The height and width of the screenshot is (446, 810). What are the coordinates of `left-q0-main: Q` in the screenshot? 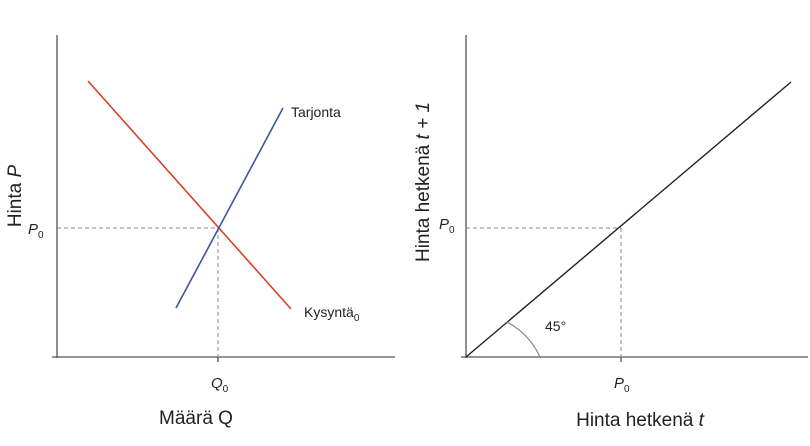 It's located at (217, 383).